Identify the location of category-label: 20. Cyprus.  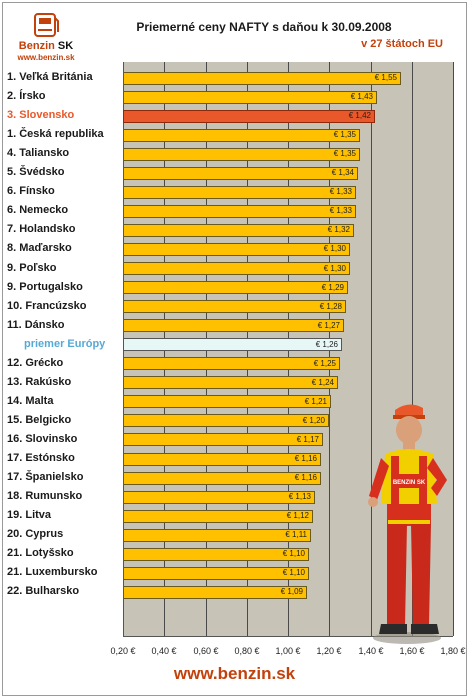
(35, 534).